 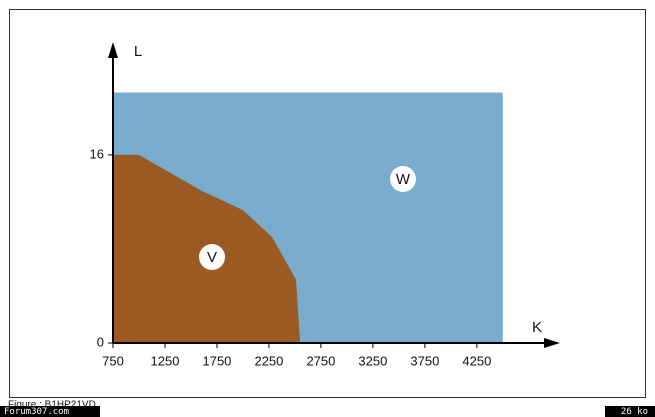 I want to click on x-tick-label: 4250, so click(x=476, y=360).